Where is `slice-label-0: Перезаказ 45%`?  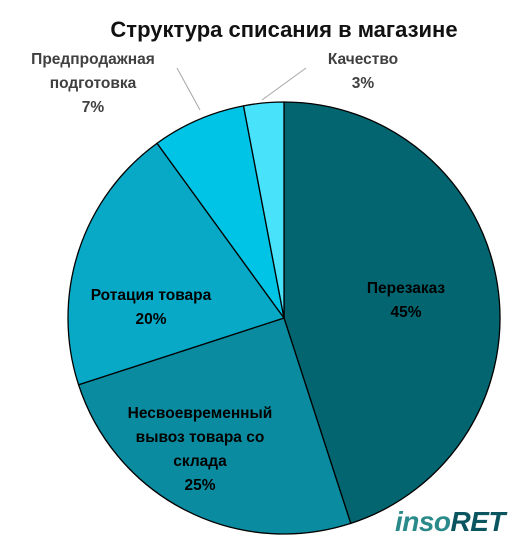 slice-label-0: Перезаказ 45% is located at coordinates (406, 300).